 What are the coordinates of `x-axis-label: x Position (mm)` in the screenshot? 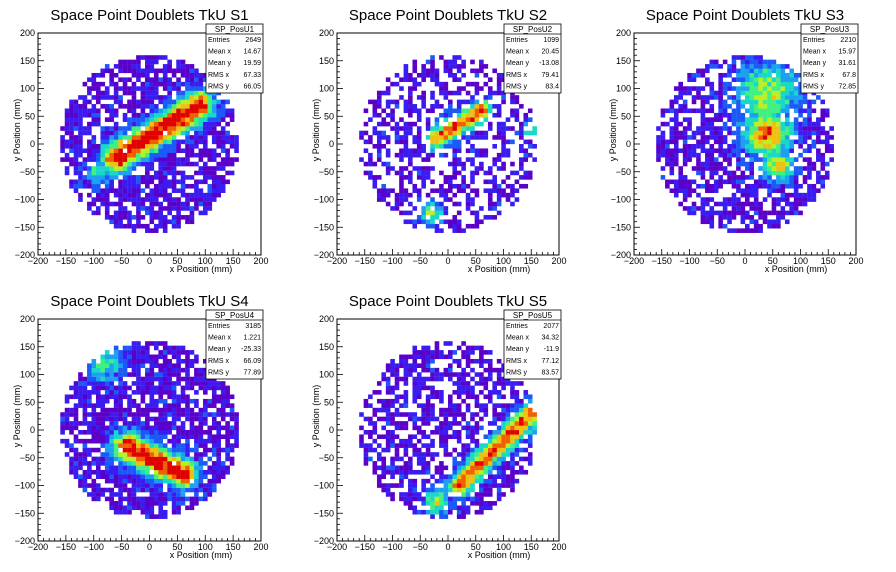 It's located at (499, 269).